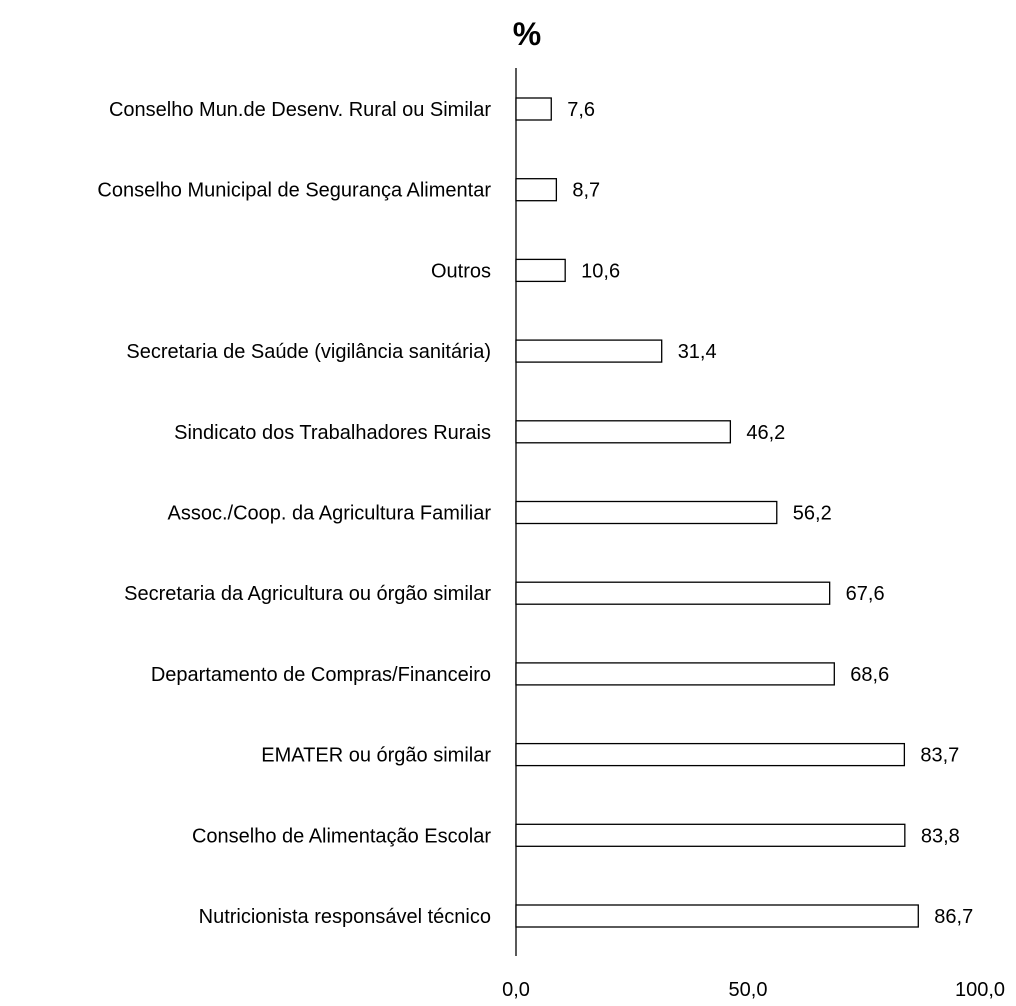 The image size is (1016, 1006). I want to click on category-label: EMATER ou órgão similar, so click(376, 756).